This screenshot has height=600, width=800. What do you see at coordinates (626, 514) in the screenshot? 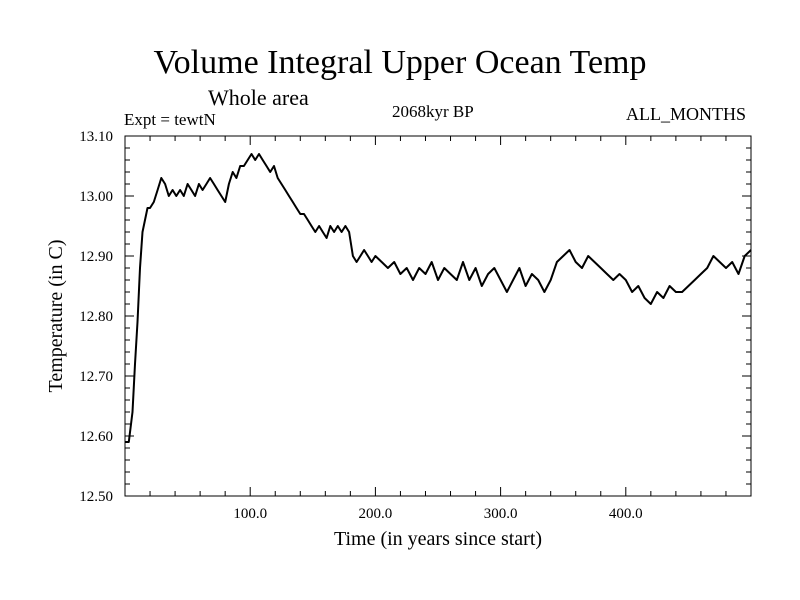
I see `x-tick-label: 400.0` at bounding box center [626, 514].